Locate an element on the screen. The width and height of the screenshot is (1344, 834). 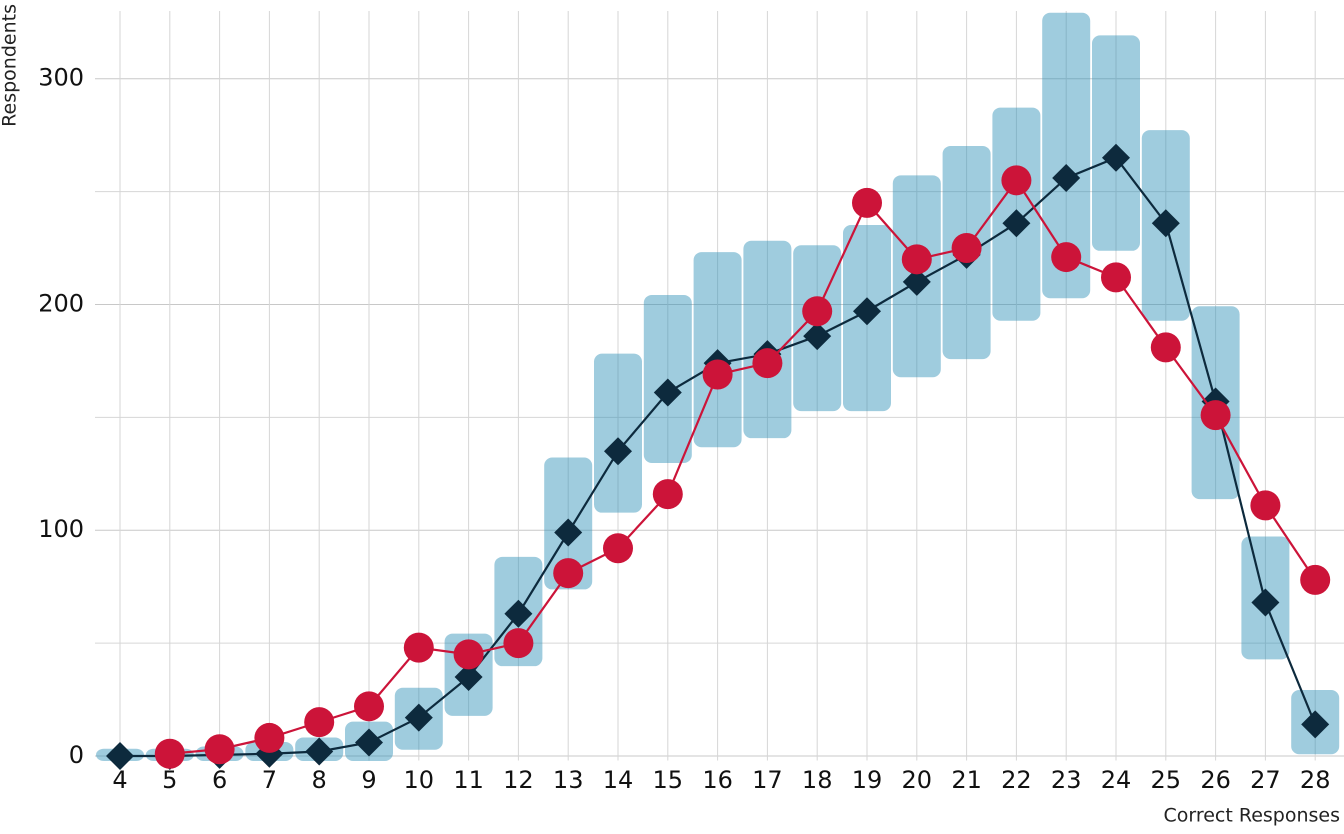
y-tick-label: 0 is located at coordinates (76, 755).